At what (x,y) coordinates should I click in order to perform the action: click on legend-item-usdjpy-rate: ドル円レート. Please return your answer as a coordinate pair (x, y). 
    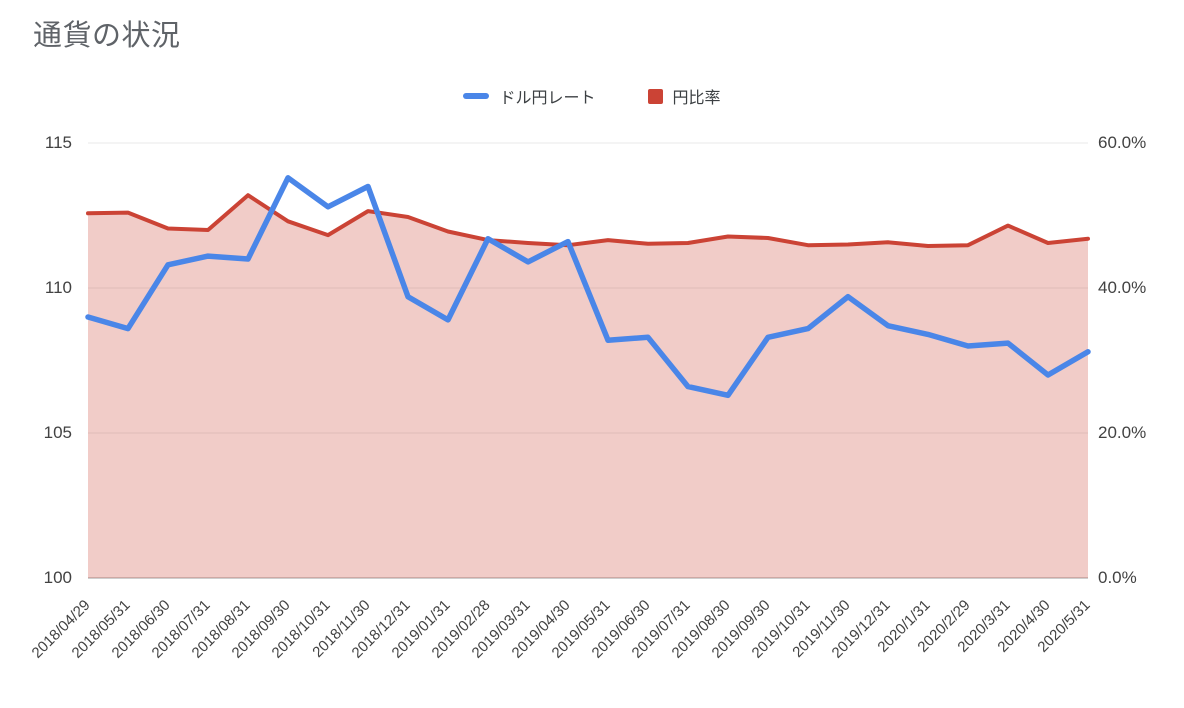
    Looking at the image, I should click on (529, 96).